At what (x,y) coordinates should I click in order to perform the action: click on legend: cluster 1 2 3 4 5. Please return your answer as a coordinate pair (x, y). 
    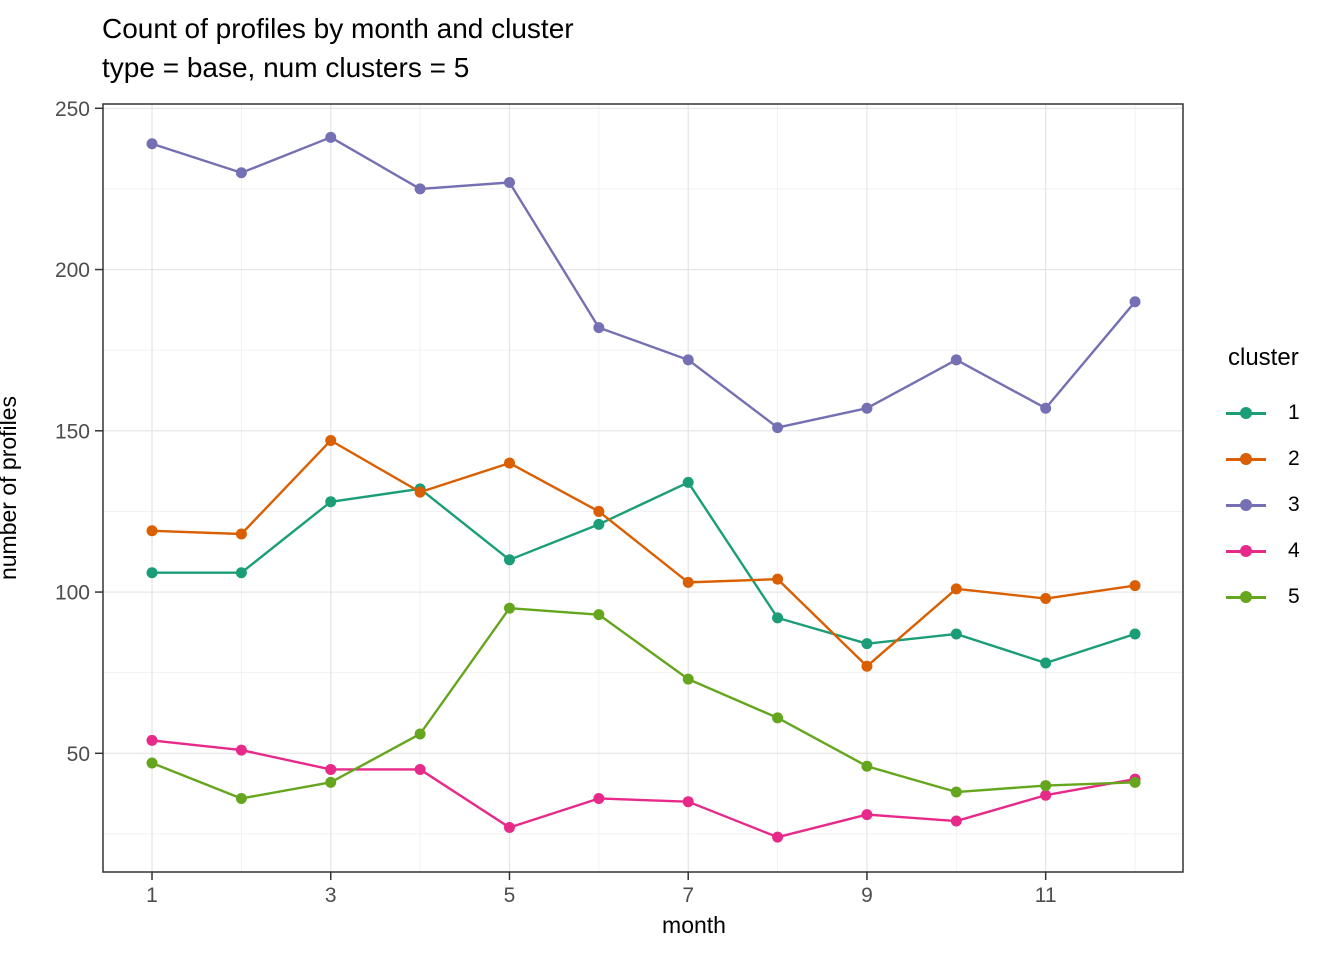
    Looking at the image, I should click on (1263, 482).